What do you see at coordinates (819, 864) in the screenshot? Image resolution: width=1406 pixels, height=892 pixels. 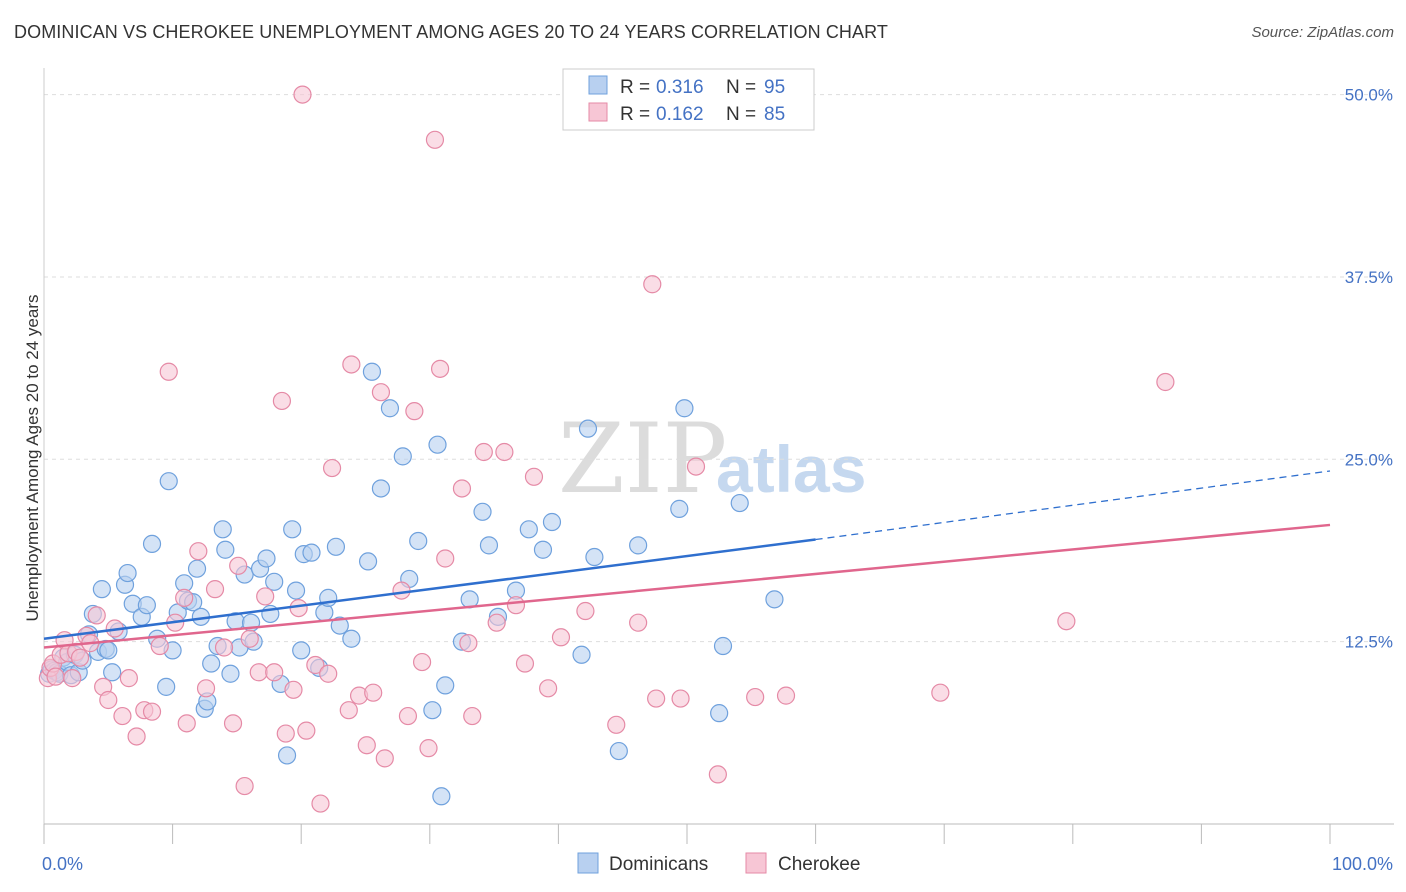 I see `bottom-legend-cherokee: Cherokee` at bounding box center [819, 864].